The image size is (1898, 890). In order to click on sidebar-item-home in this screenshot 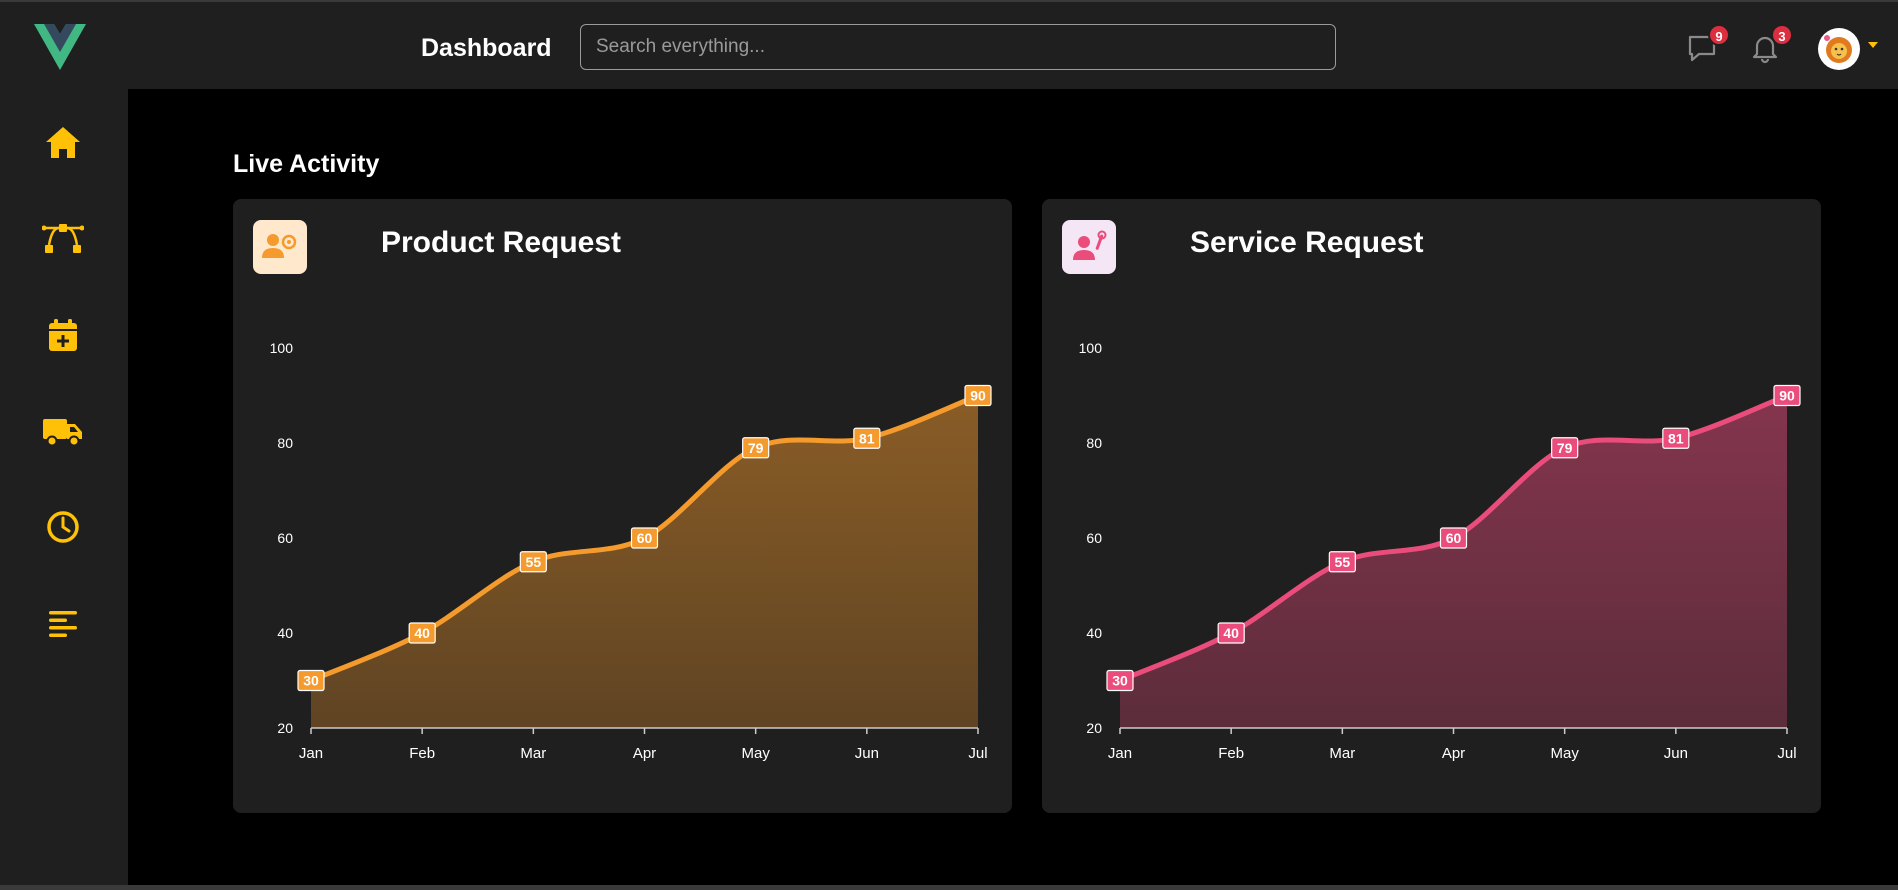, I will do `click(63, 143)`.